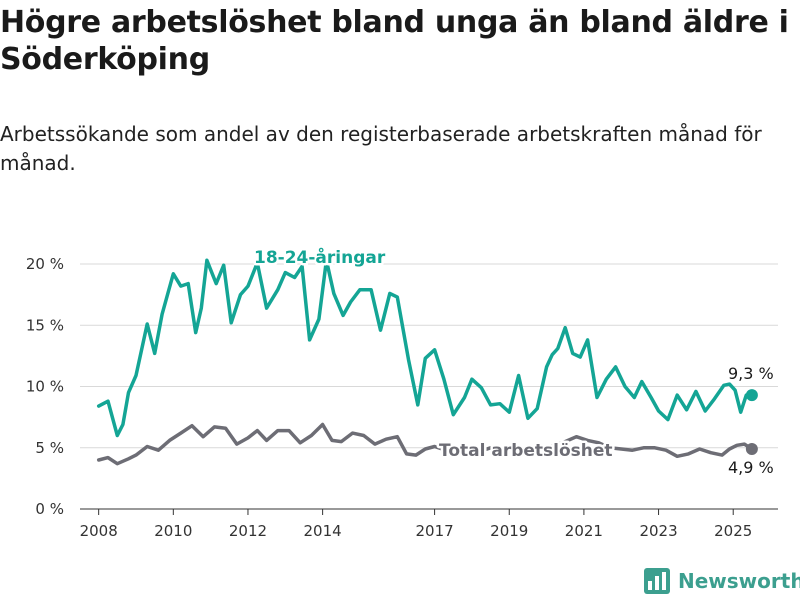 The width and height of the screenshot is (800, 600). What do you see at coordinates (435, 531) in the screenshot?
I see `x-tick-label: 2017` at bounding box center [435, 531].